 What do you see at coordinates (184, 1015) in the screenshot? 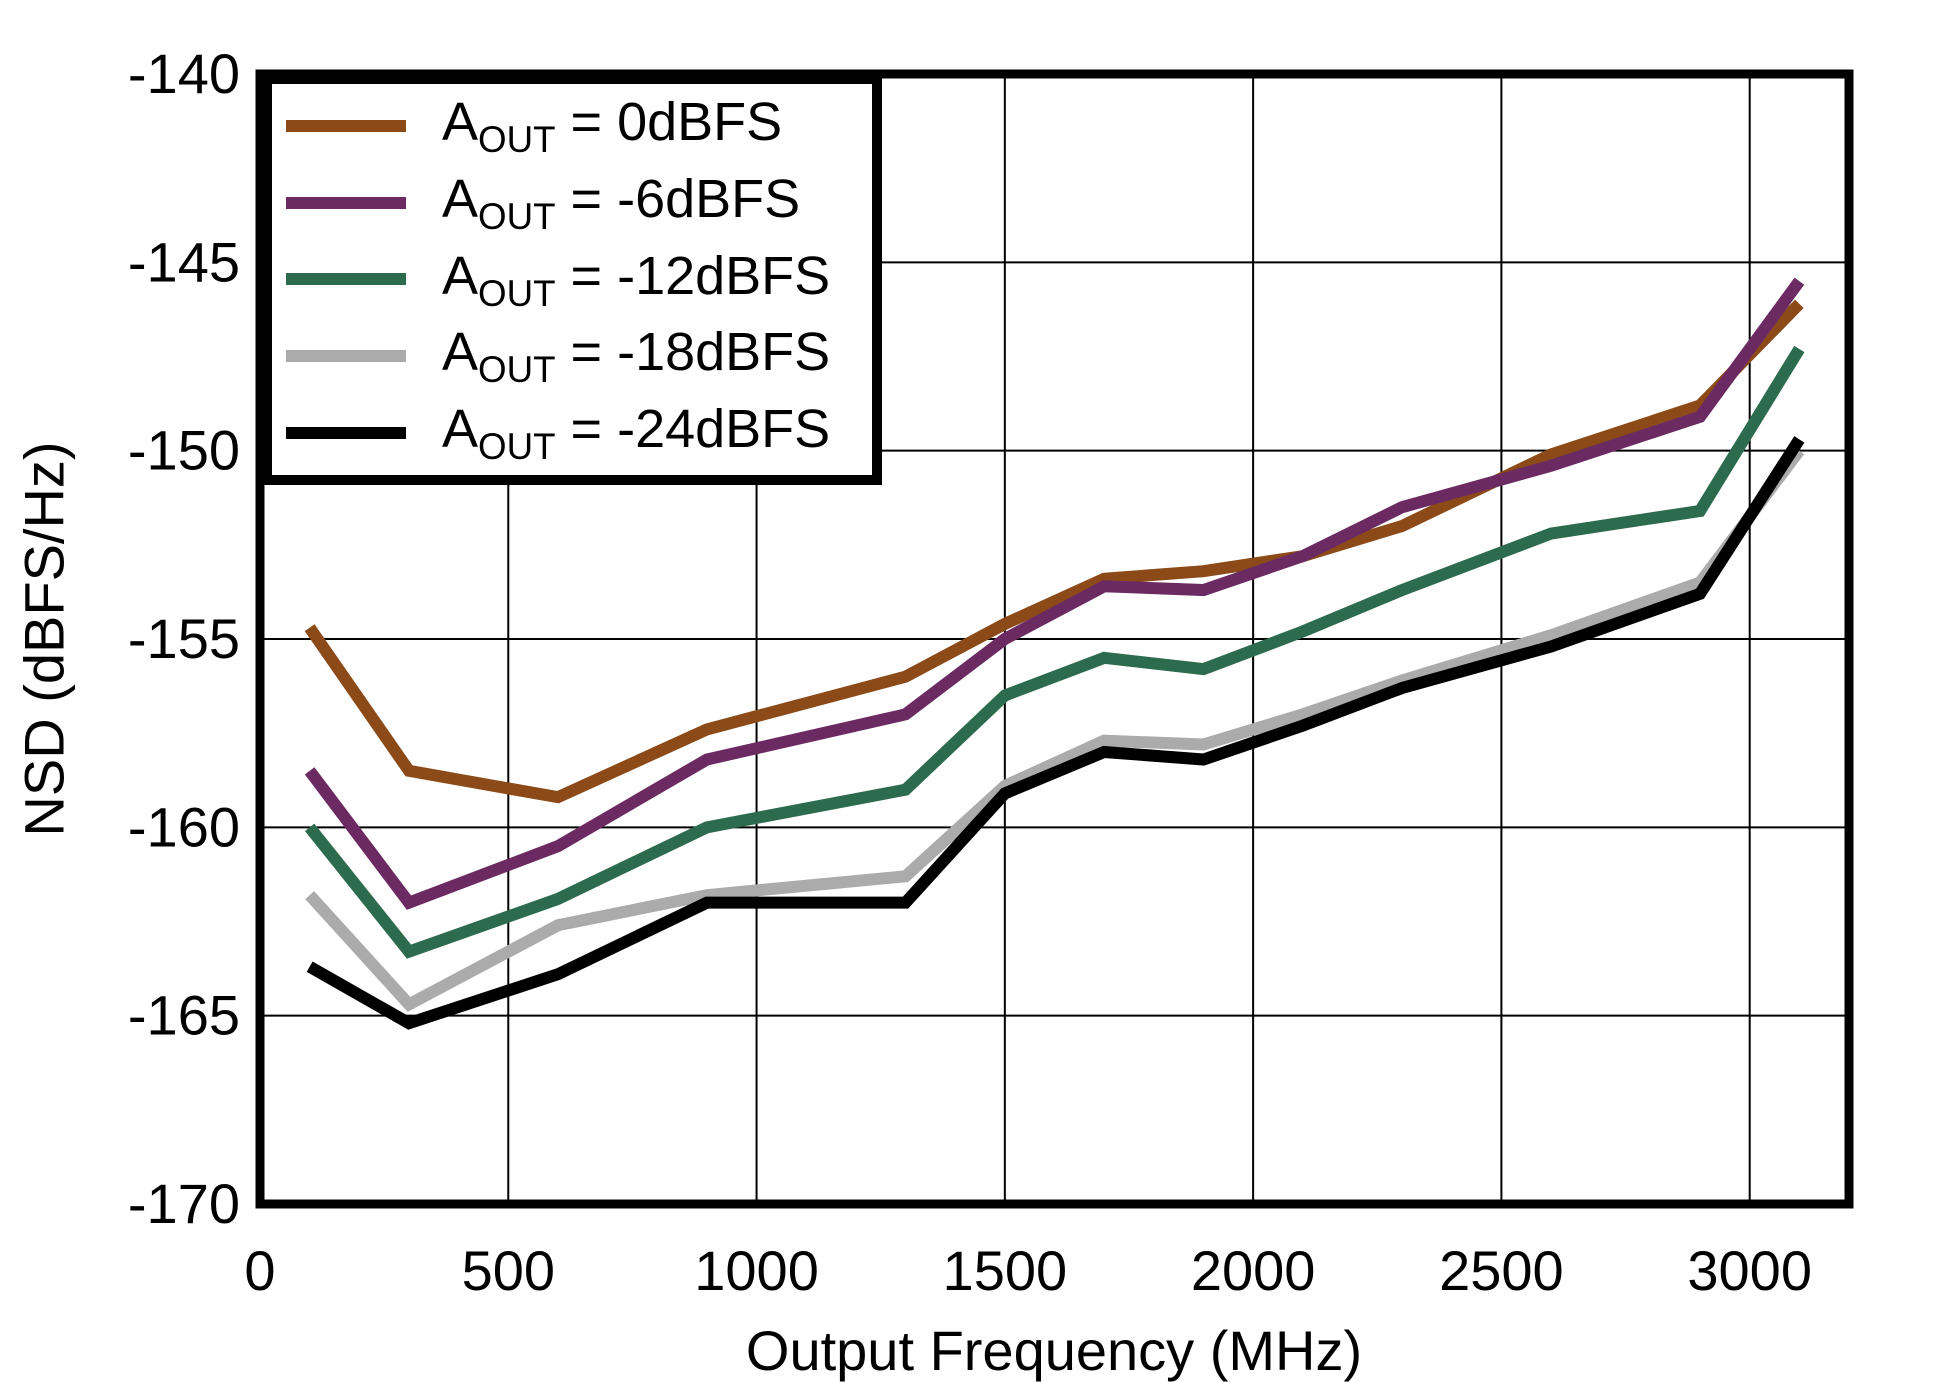
I see `y-tick-label: -165` at bounding box center [184, 1015].